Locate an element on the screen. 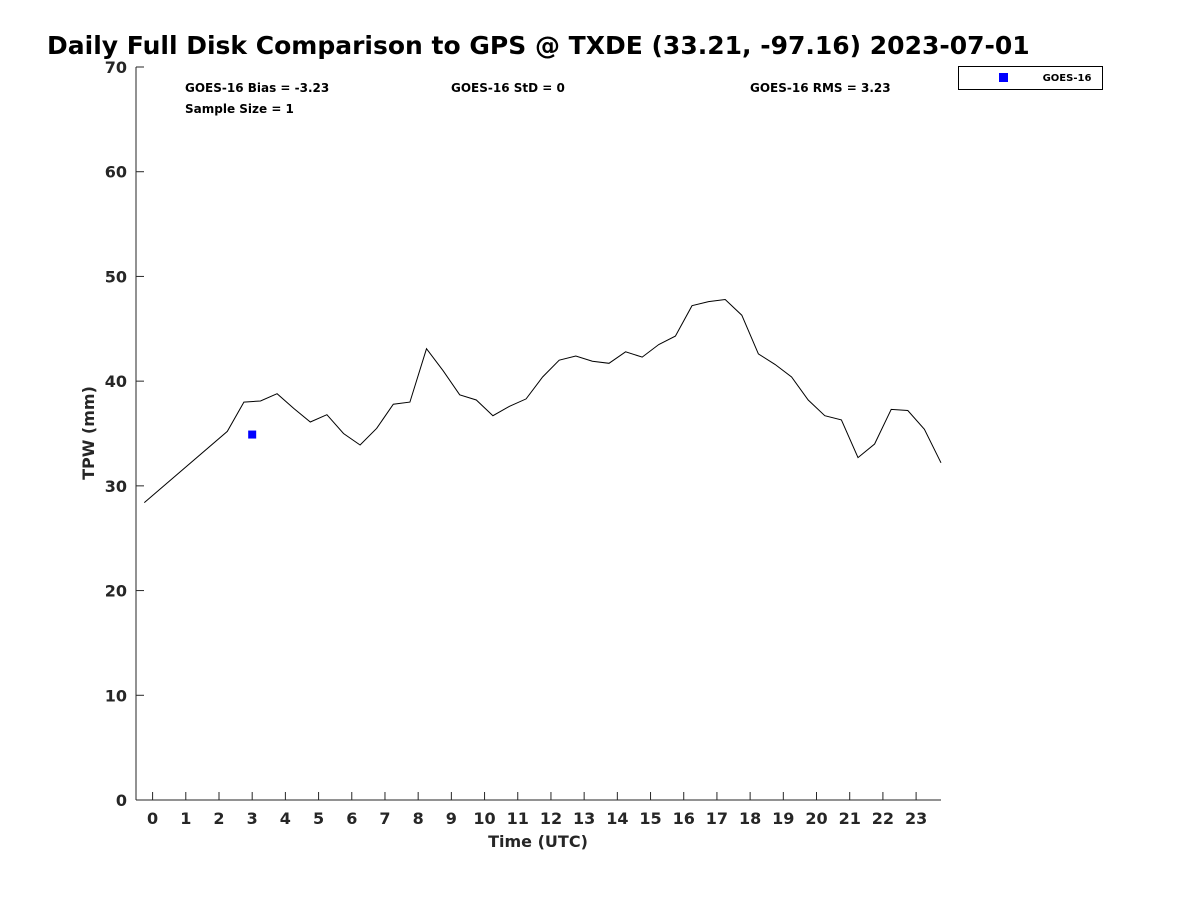 This screenshot has height=900, width=1200. stat-text: GOES-16 Bias = -3.23 is located at coordinates (257, 88).